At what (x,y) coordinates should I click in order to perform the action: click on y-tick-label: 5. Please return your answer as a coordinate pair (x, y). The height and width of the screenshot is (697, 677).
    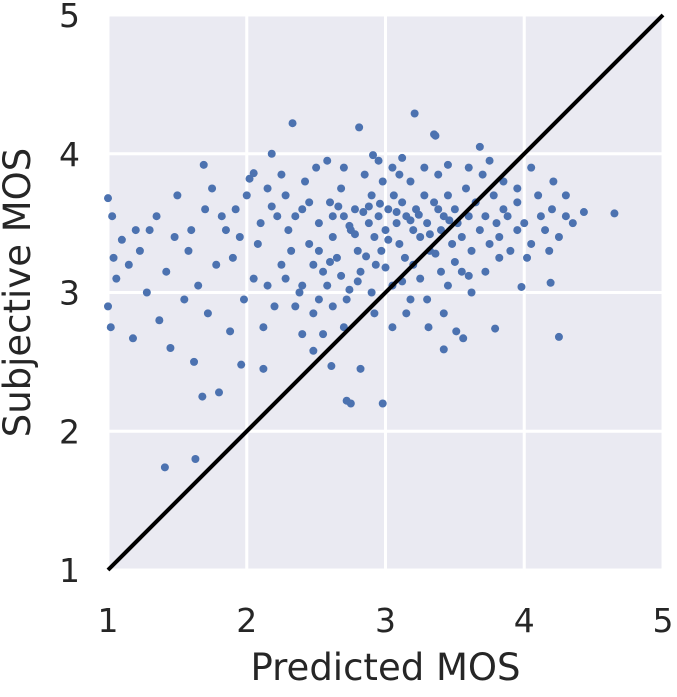
    Looking at the image, I should click on (69, 17).